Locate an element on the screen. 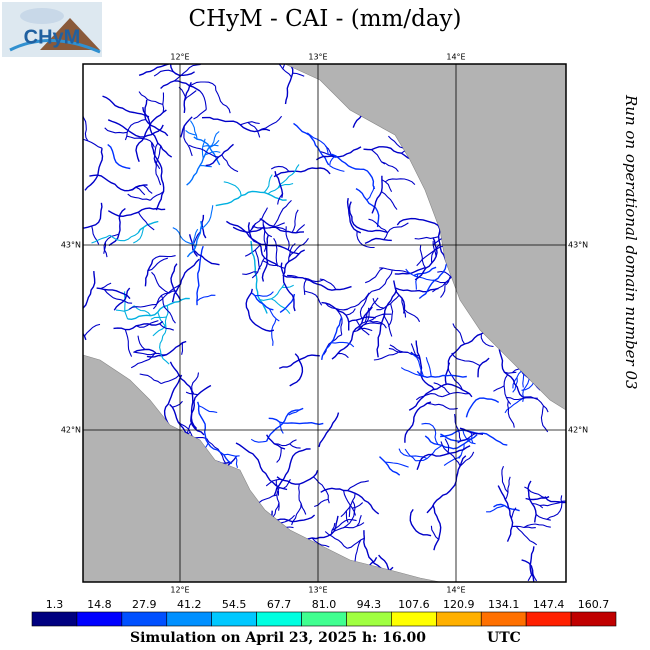 The width and height of the screenshot is (650, 650). colorbar-label: 160.7 is located at coordinates (594, 604).